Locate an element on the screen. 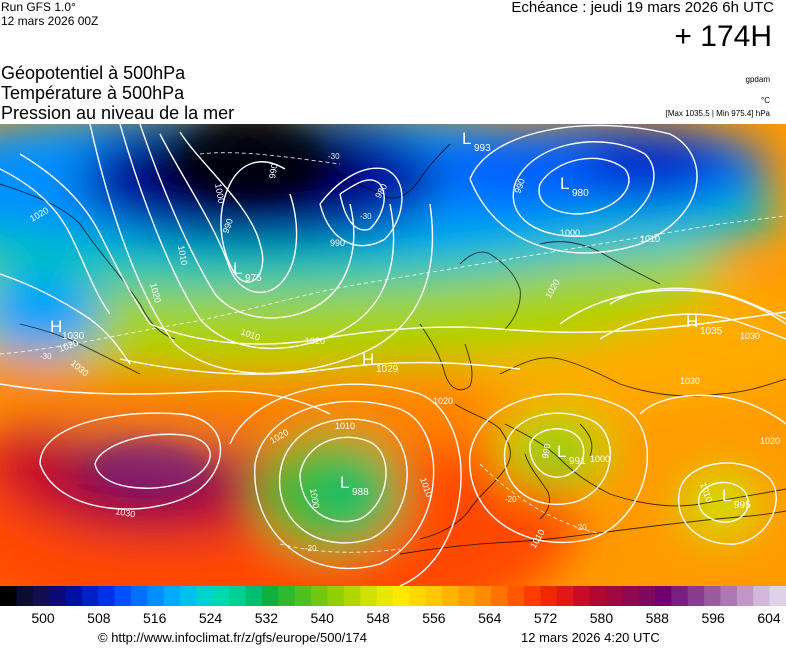 This screenshot has width=786, height=648. colorbar-tick-label: 564 is located at coordinates (490, 618).